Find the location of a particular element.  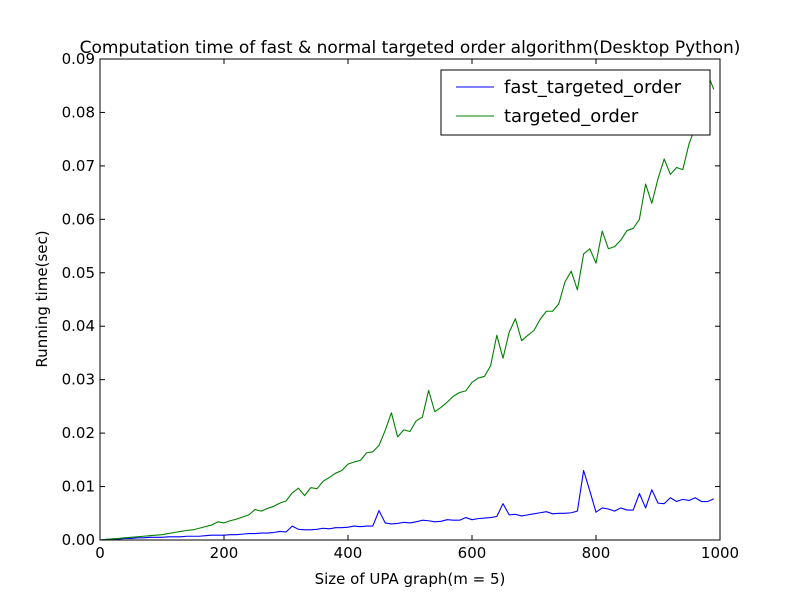

legend-label-targeted-order: targeted_order is located at coordinates (571, 116).